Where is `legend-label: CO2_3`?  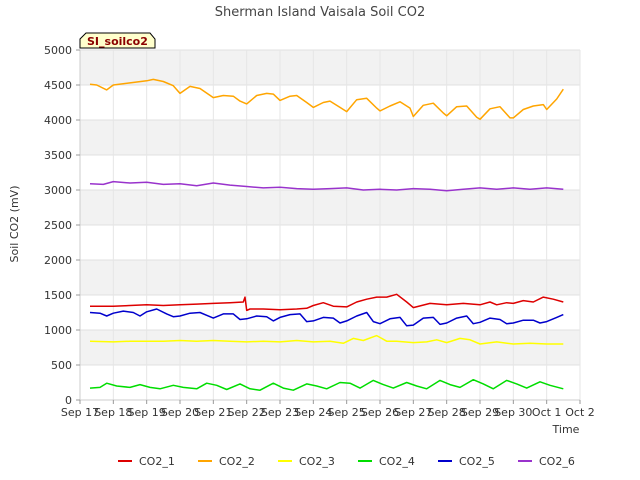
legend-label: CO2_3 is located at coordinates (317, 461).